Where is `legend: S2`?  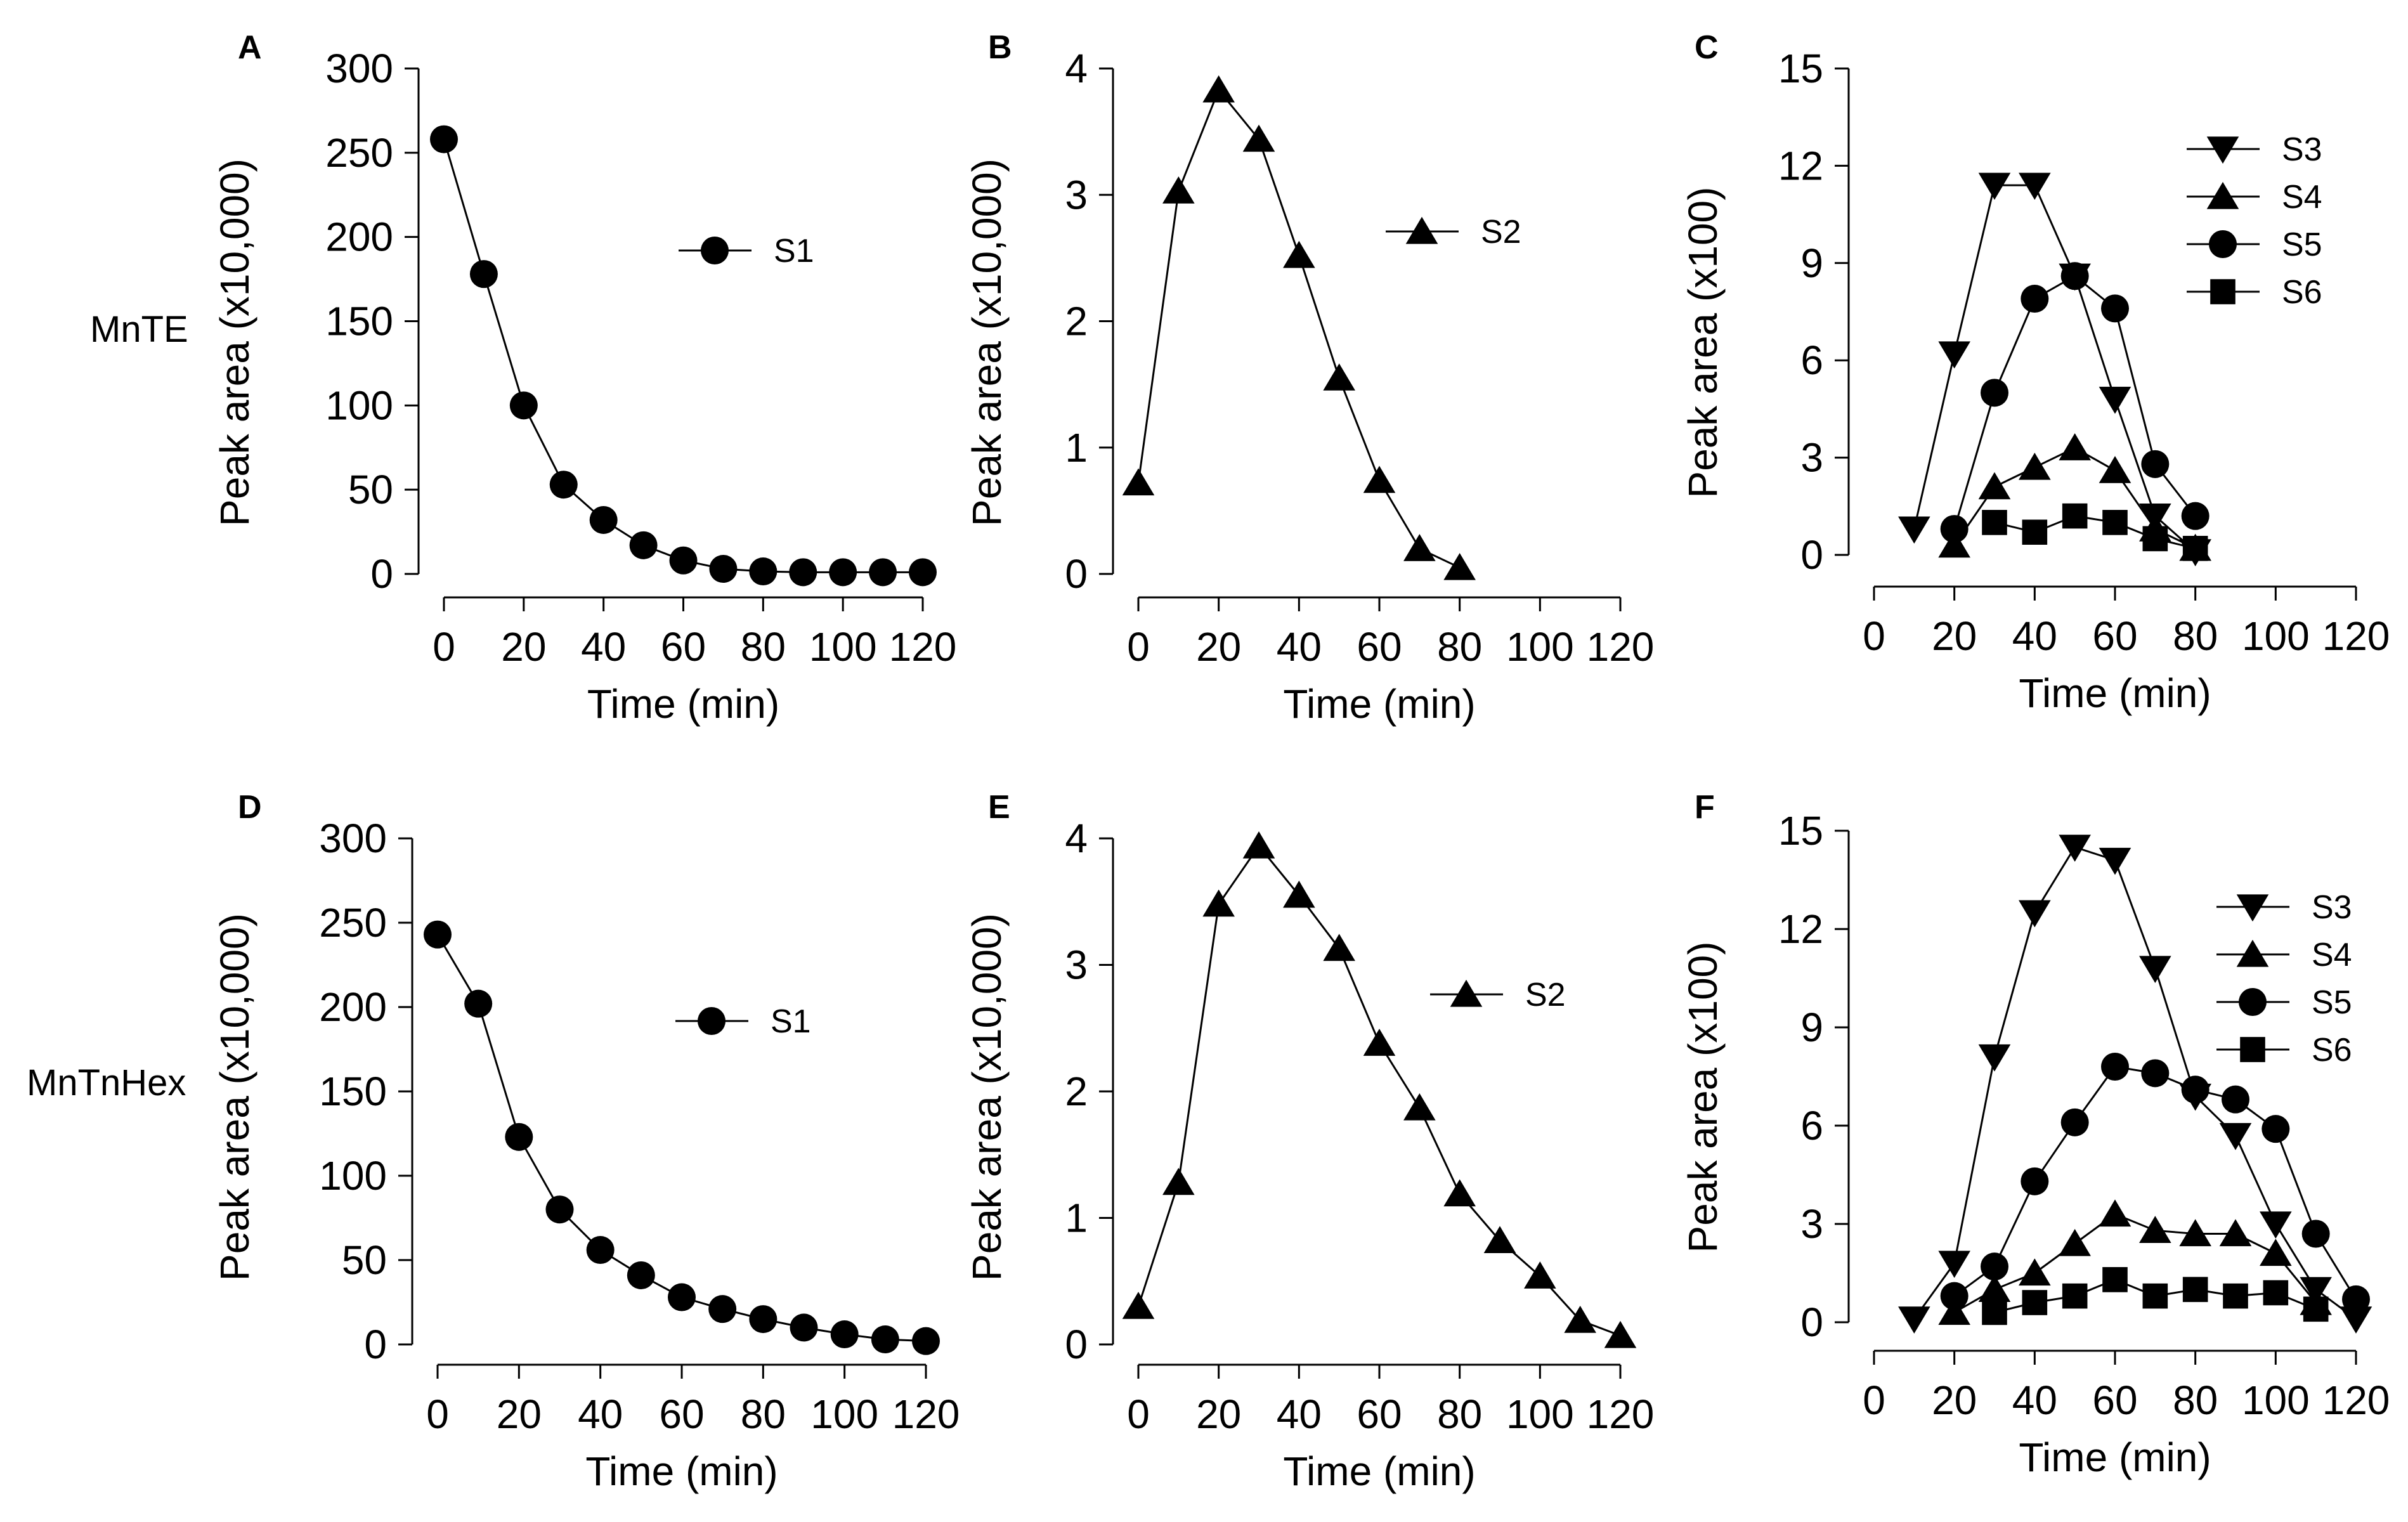
legend: S2 is located at coordinates (1454, 232).